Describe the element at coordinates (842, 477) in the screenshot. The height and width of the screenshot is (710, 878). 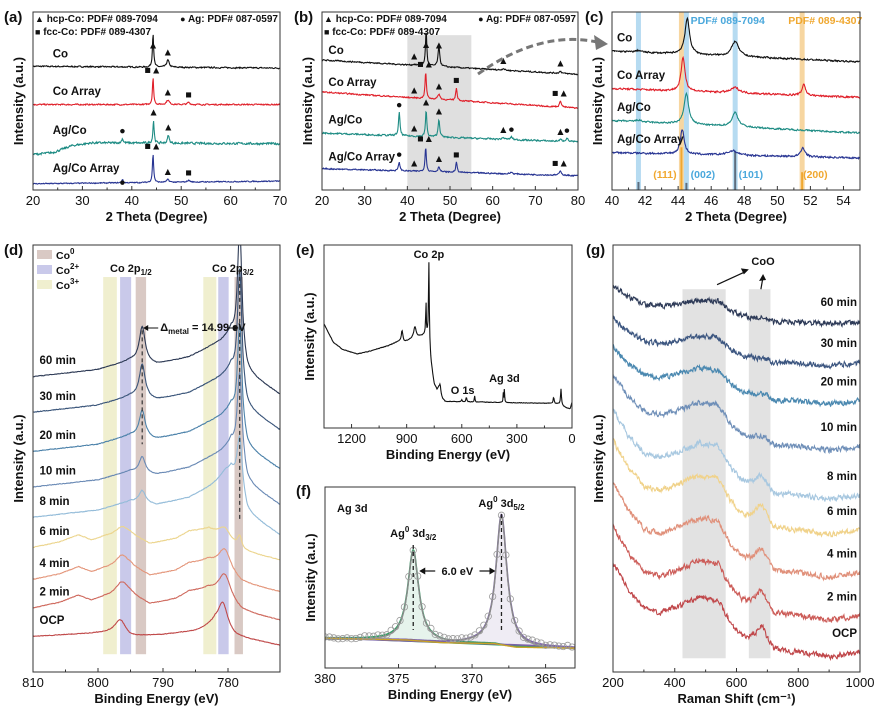
I see `series-label: 8 min` at that location.